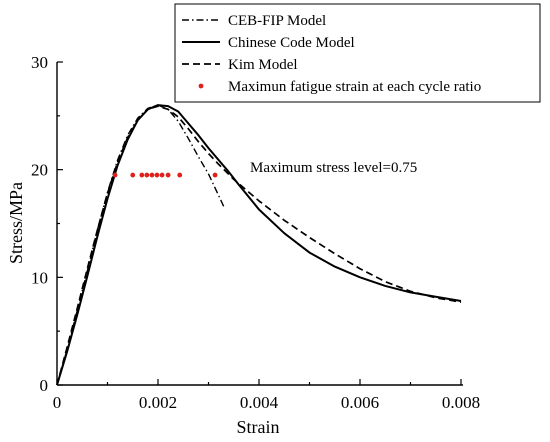  I want to click on y-axis-title: Stress/MPa, so click(16, 223).